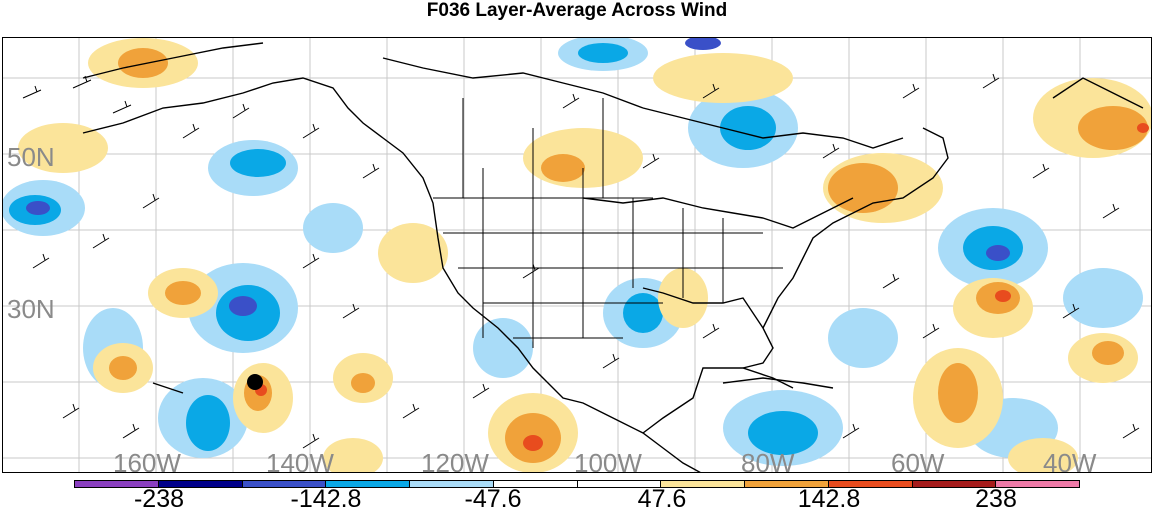 The height and width of the screenshot is (511, 1154). What do you see at coordinates (662, 498) in the screenshot?
I see `colorbar-label: 47.6` at bounding box center [662, 498].